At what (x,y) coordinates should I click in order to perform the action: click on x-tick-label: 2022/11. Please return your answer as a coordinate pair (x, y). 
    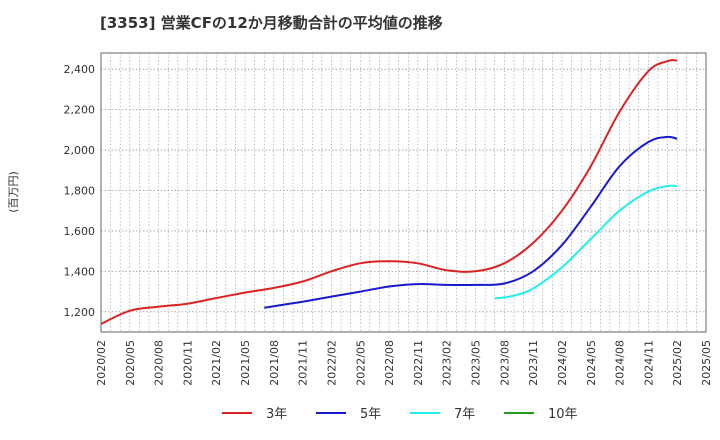
    Looking at the image, I should click on (418, 363).